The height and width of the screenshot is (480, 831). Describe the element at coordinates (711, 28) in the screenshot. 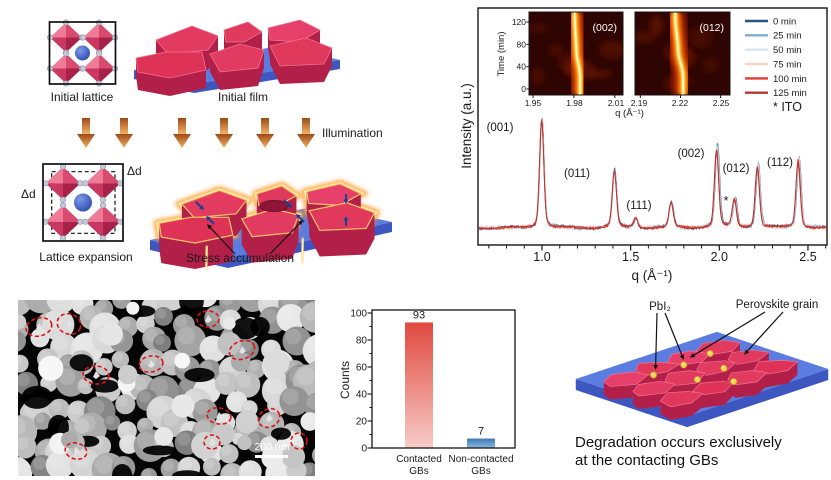

I see `inset-p2-peak-label: (012)` at that location.